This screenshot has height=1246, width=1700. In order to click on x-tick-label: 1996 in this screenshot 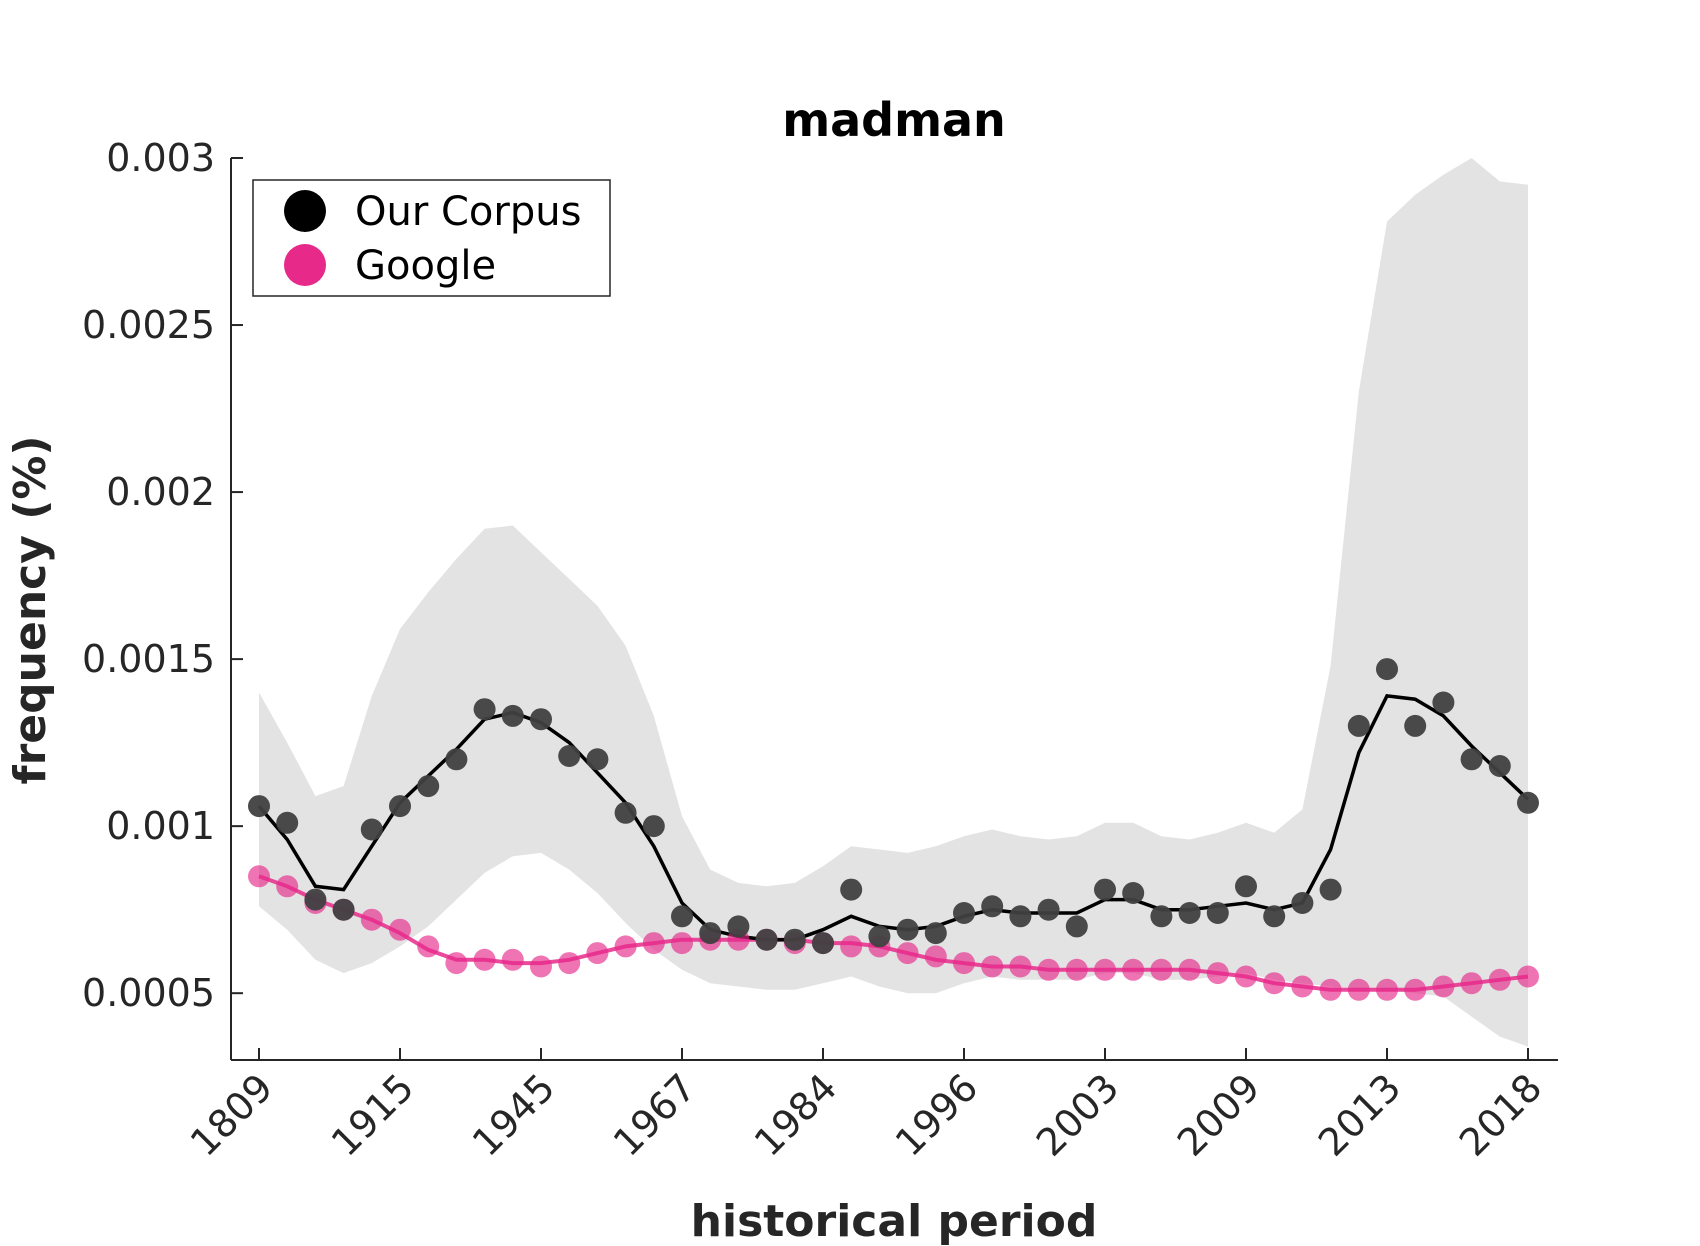, I will do `click(937, 1115)`.